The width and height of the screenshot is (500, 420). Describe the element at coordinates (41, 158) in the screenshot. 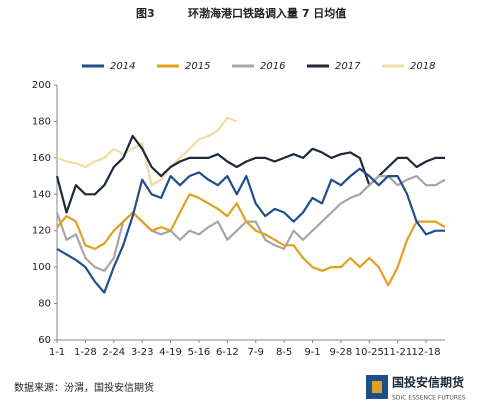

I see `y-tick-label: 160` at that location.